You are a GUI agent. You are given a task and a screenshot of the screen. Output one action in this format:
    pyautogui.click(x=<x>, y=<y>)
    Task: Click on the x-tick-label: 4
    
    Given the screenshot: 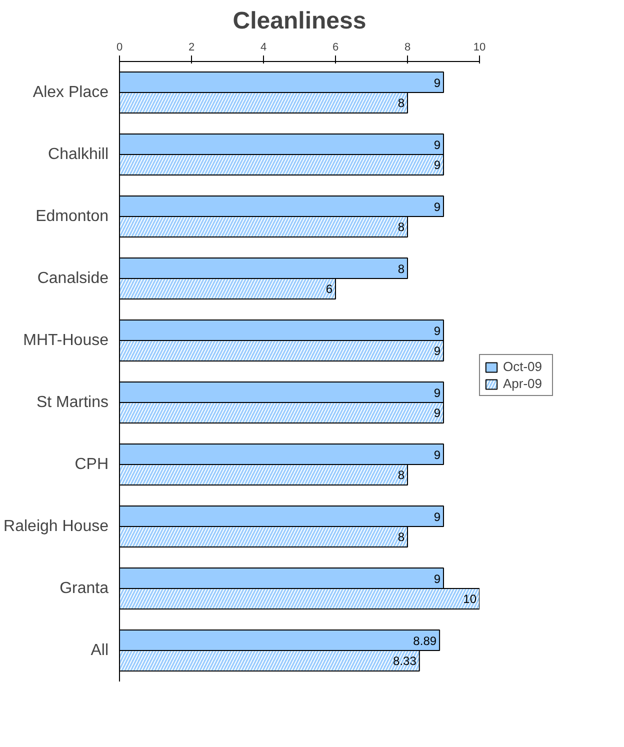 What is the action you would take?
    pyautogui.click(x=263, y=48)
    